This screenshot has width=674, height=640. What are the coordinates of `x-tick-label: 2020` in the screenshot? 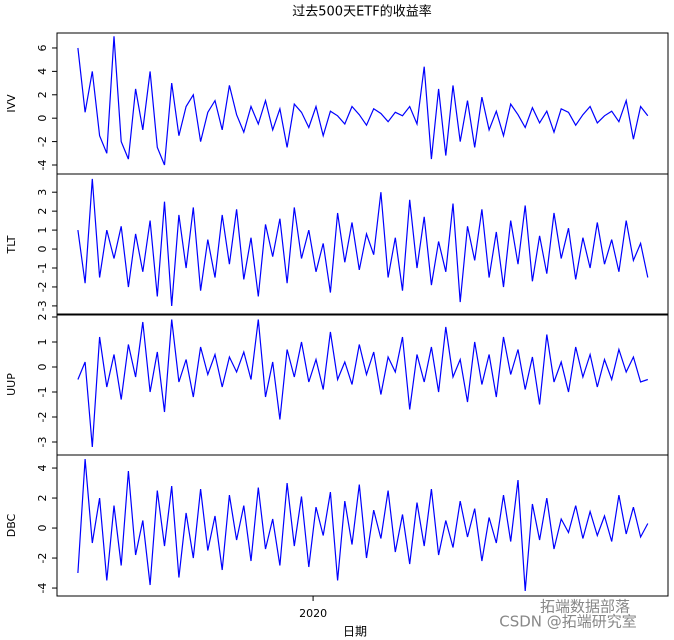 It's located at (313, 613).